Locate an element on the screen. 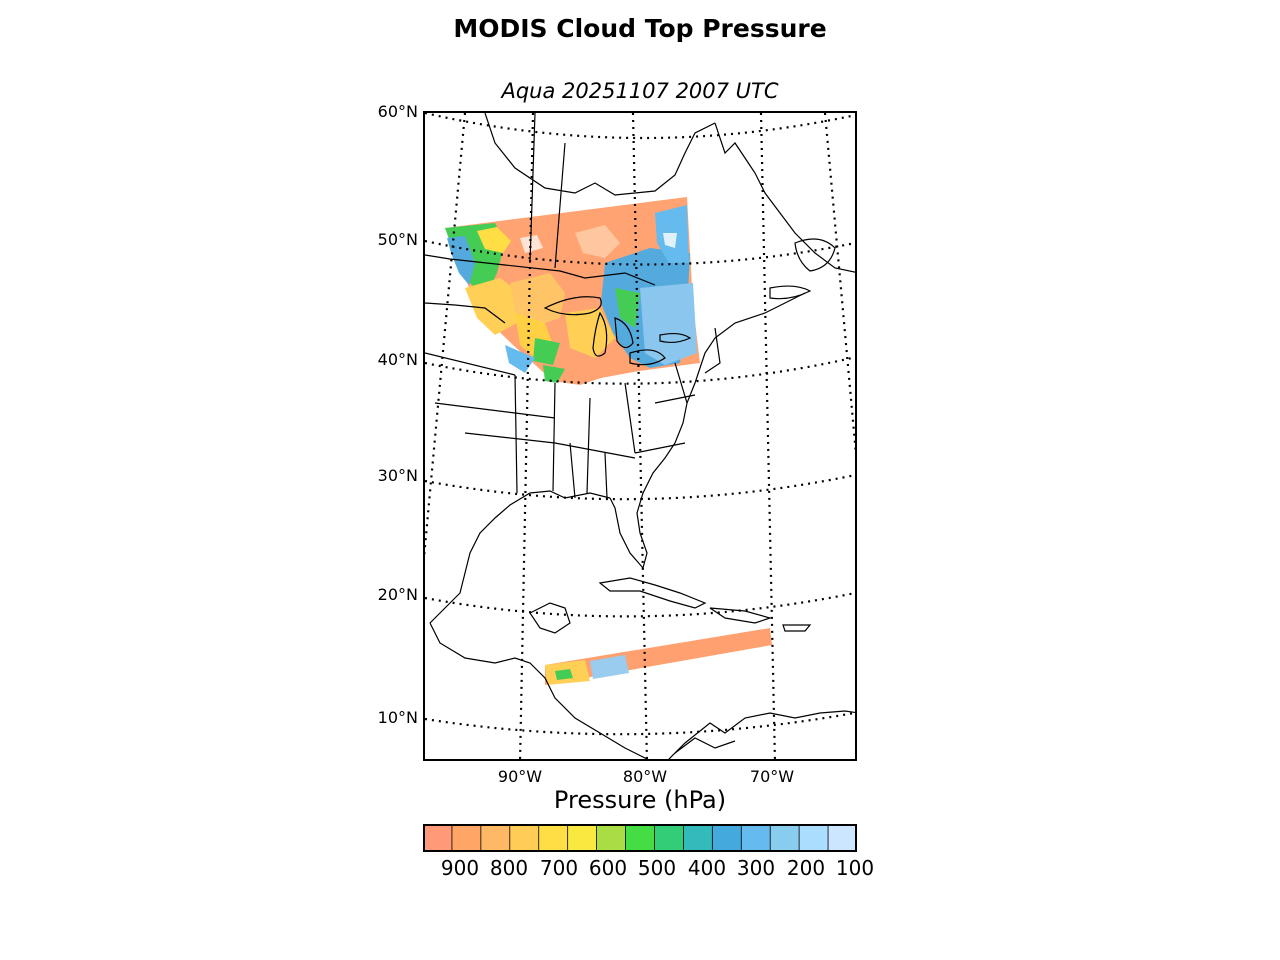 The width and height of the screenshot is (1280, 960). colorbar is located at coordinates (640, 838).